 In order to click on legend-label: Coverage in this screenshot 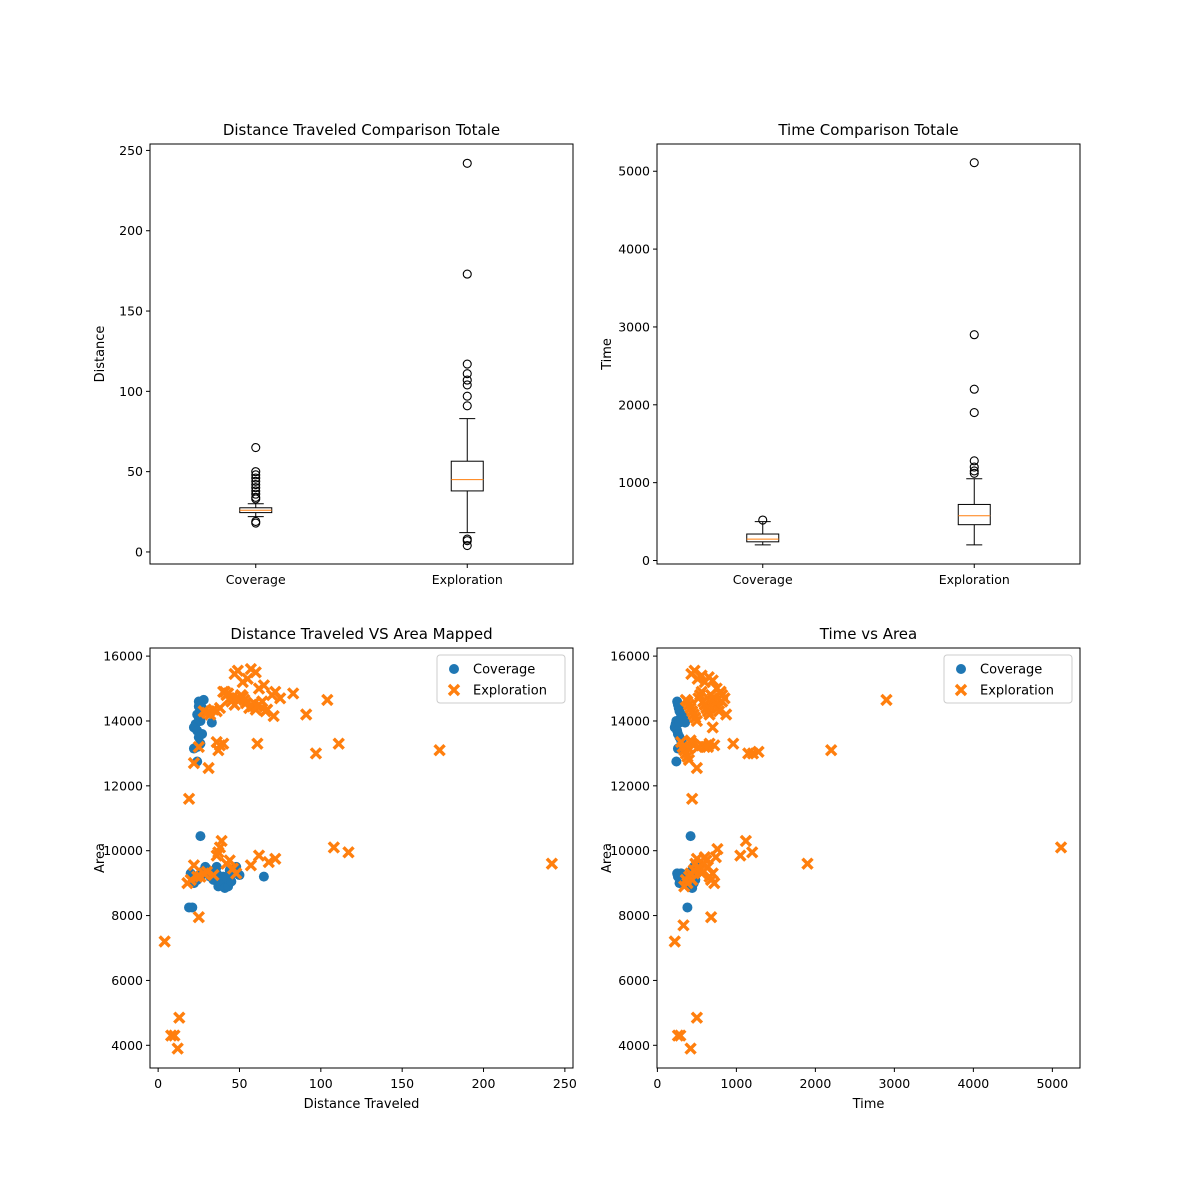, I will do `click(1011, 670)`.